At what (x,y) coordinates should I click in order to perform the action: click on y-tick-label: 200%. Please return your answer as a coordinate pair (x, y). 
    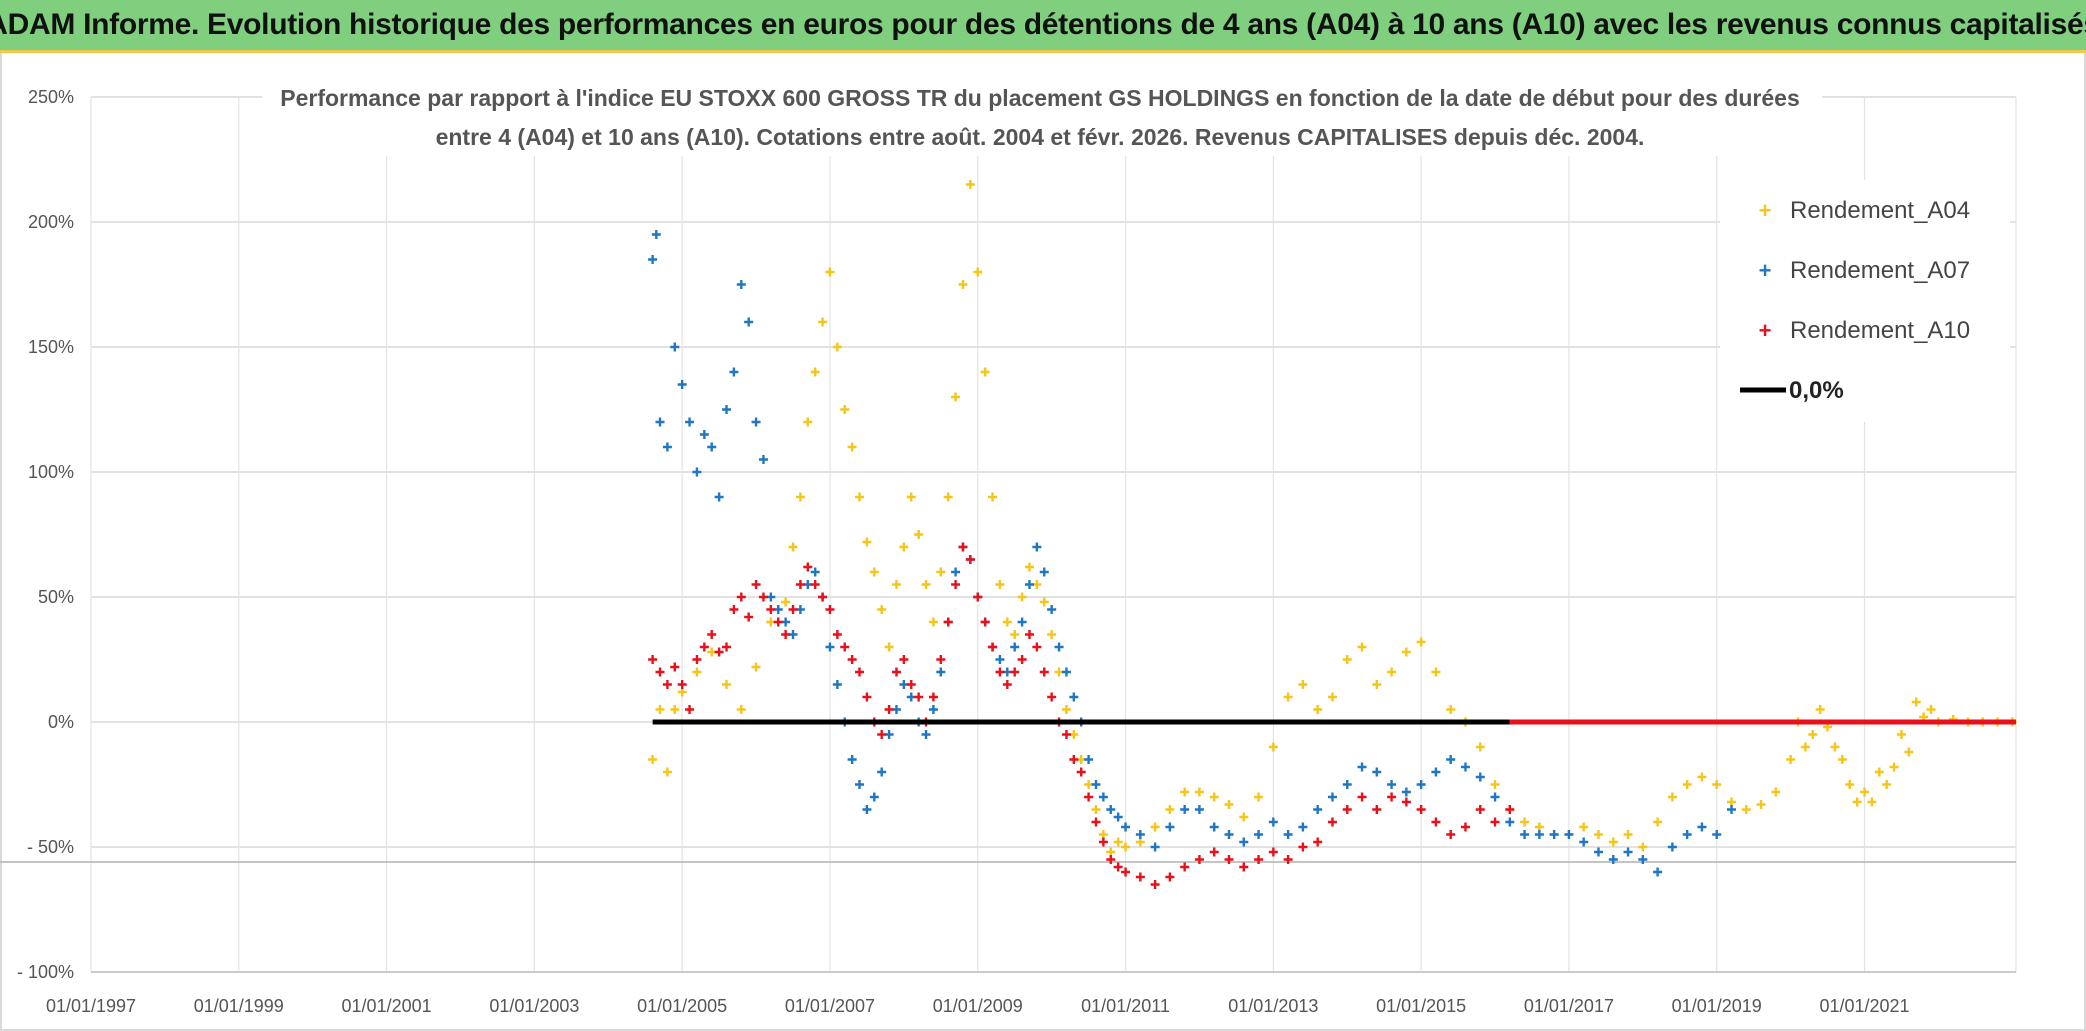
    Looking at the image, I should click on (51, 222).